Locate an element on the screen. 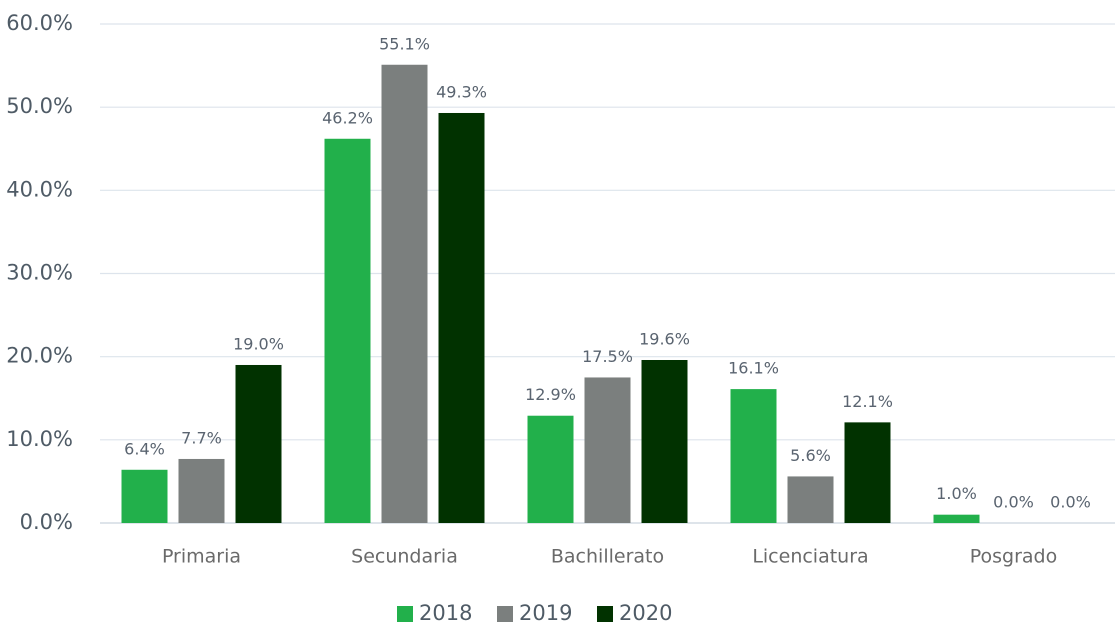 This screenshot has width=1115, height=626. value-label: 5.6% is located at coordinates (810, 455).